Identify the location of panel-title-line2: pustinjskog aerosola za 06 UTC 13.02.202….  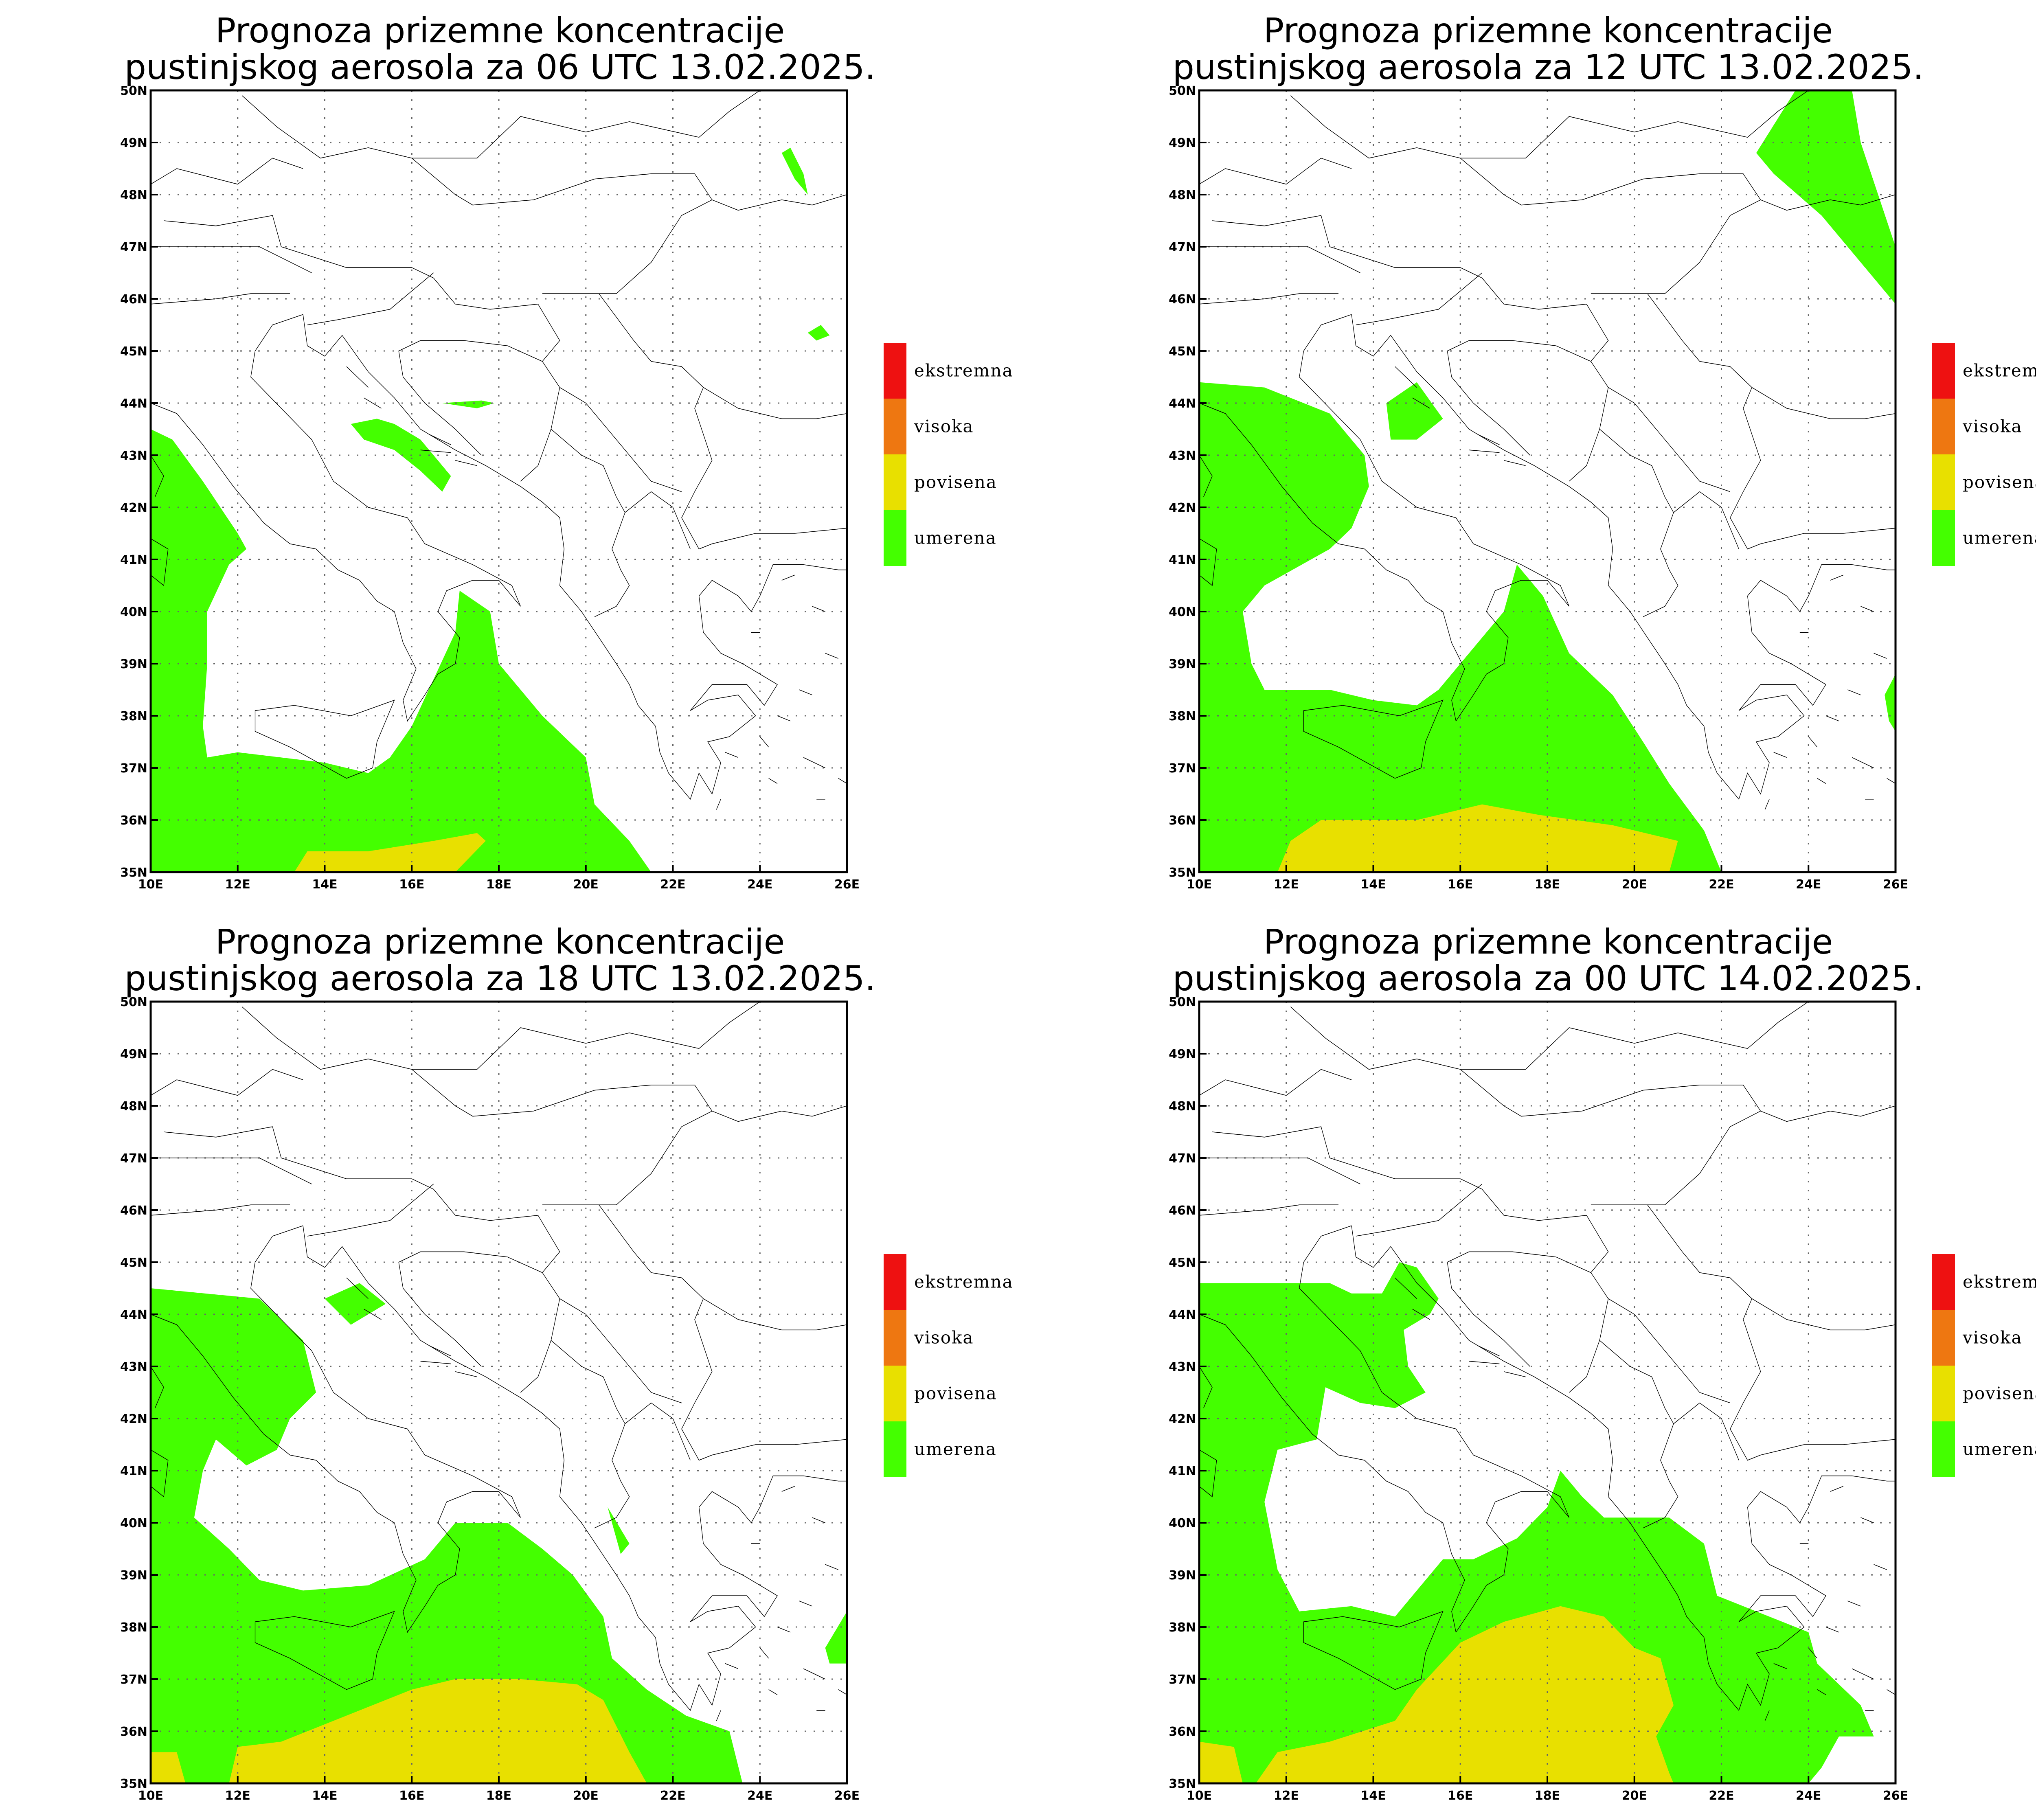
(500, 67).